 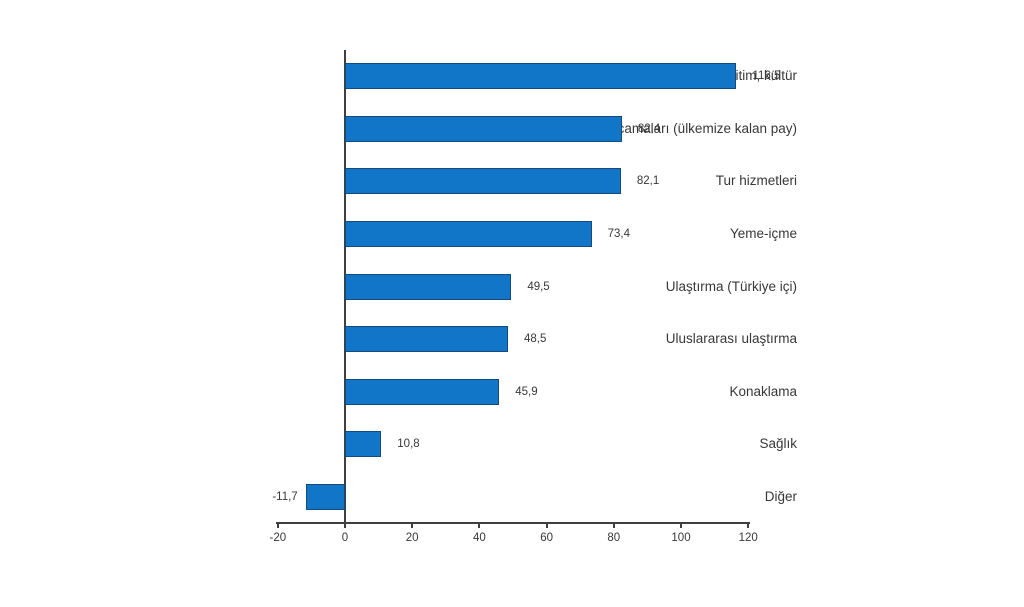 What do you see at coordinates (513, 523) in the screenshot?
I see `x-axis-line` at bounding box center [513, 523].